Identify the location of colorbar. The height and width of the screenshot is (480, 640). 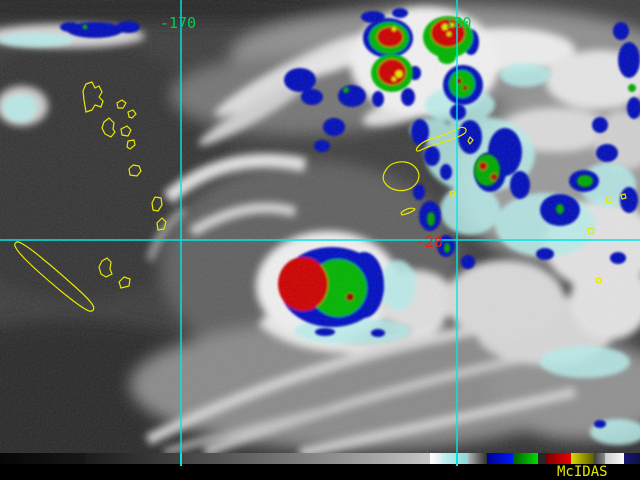
(320, 458).